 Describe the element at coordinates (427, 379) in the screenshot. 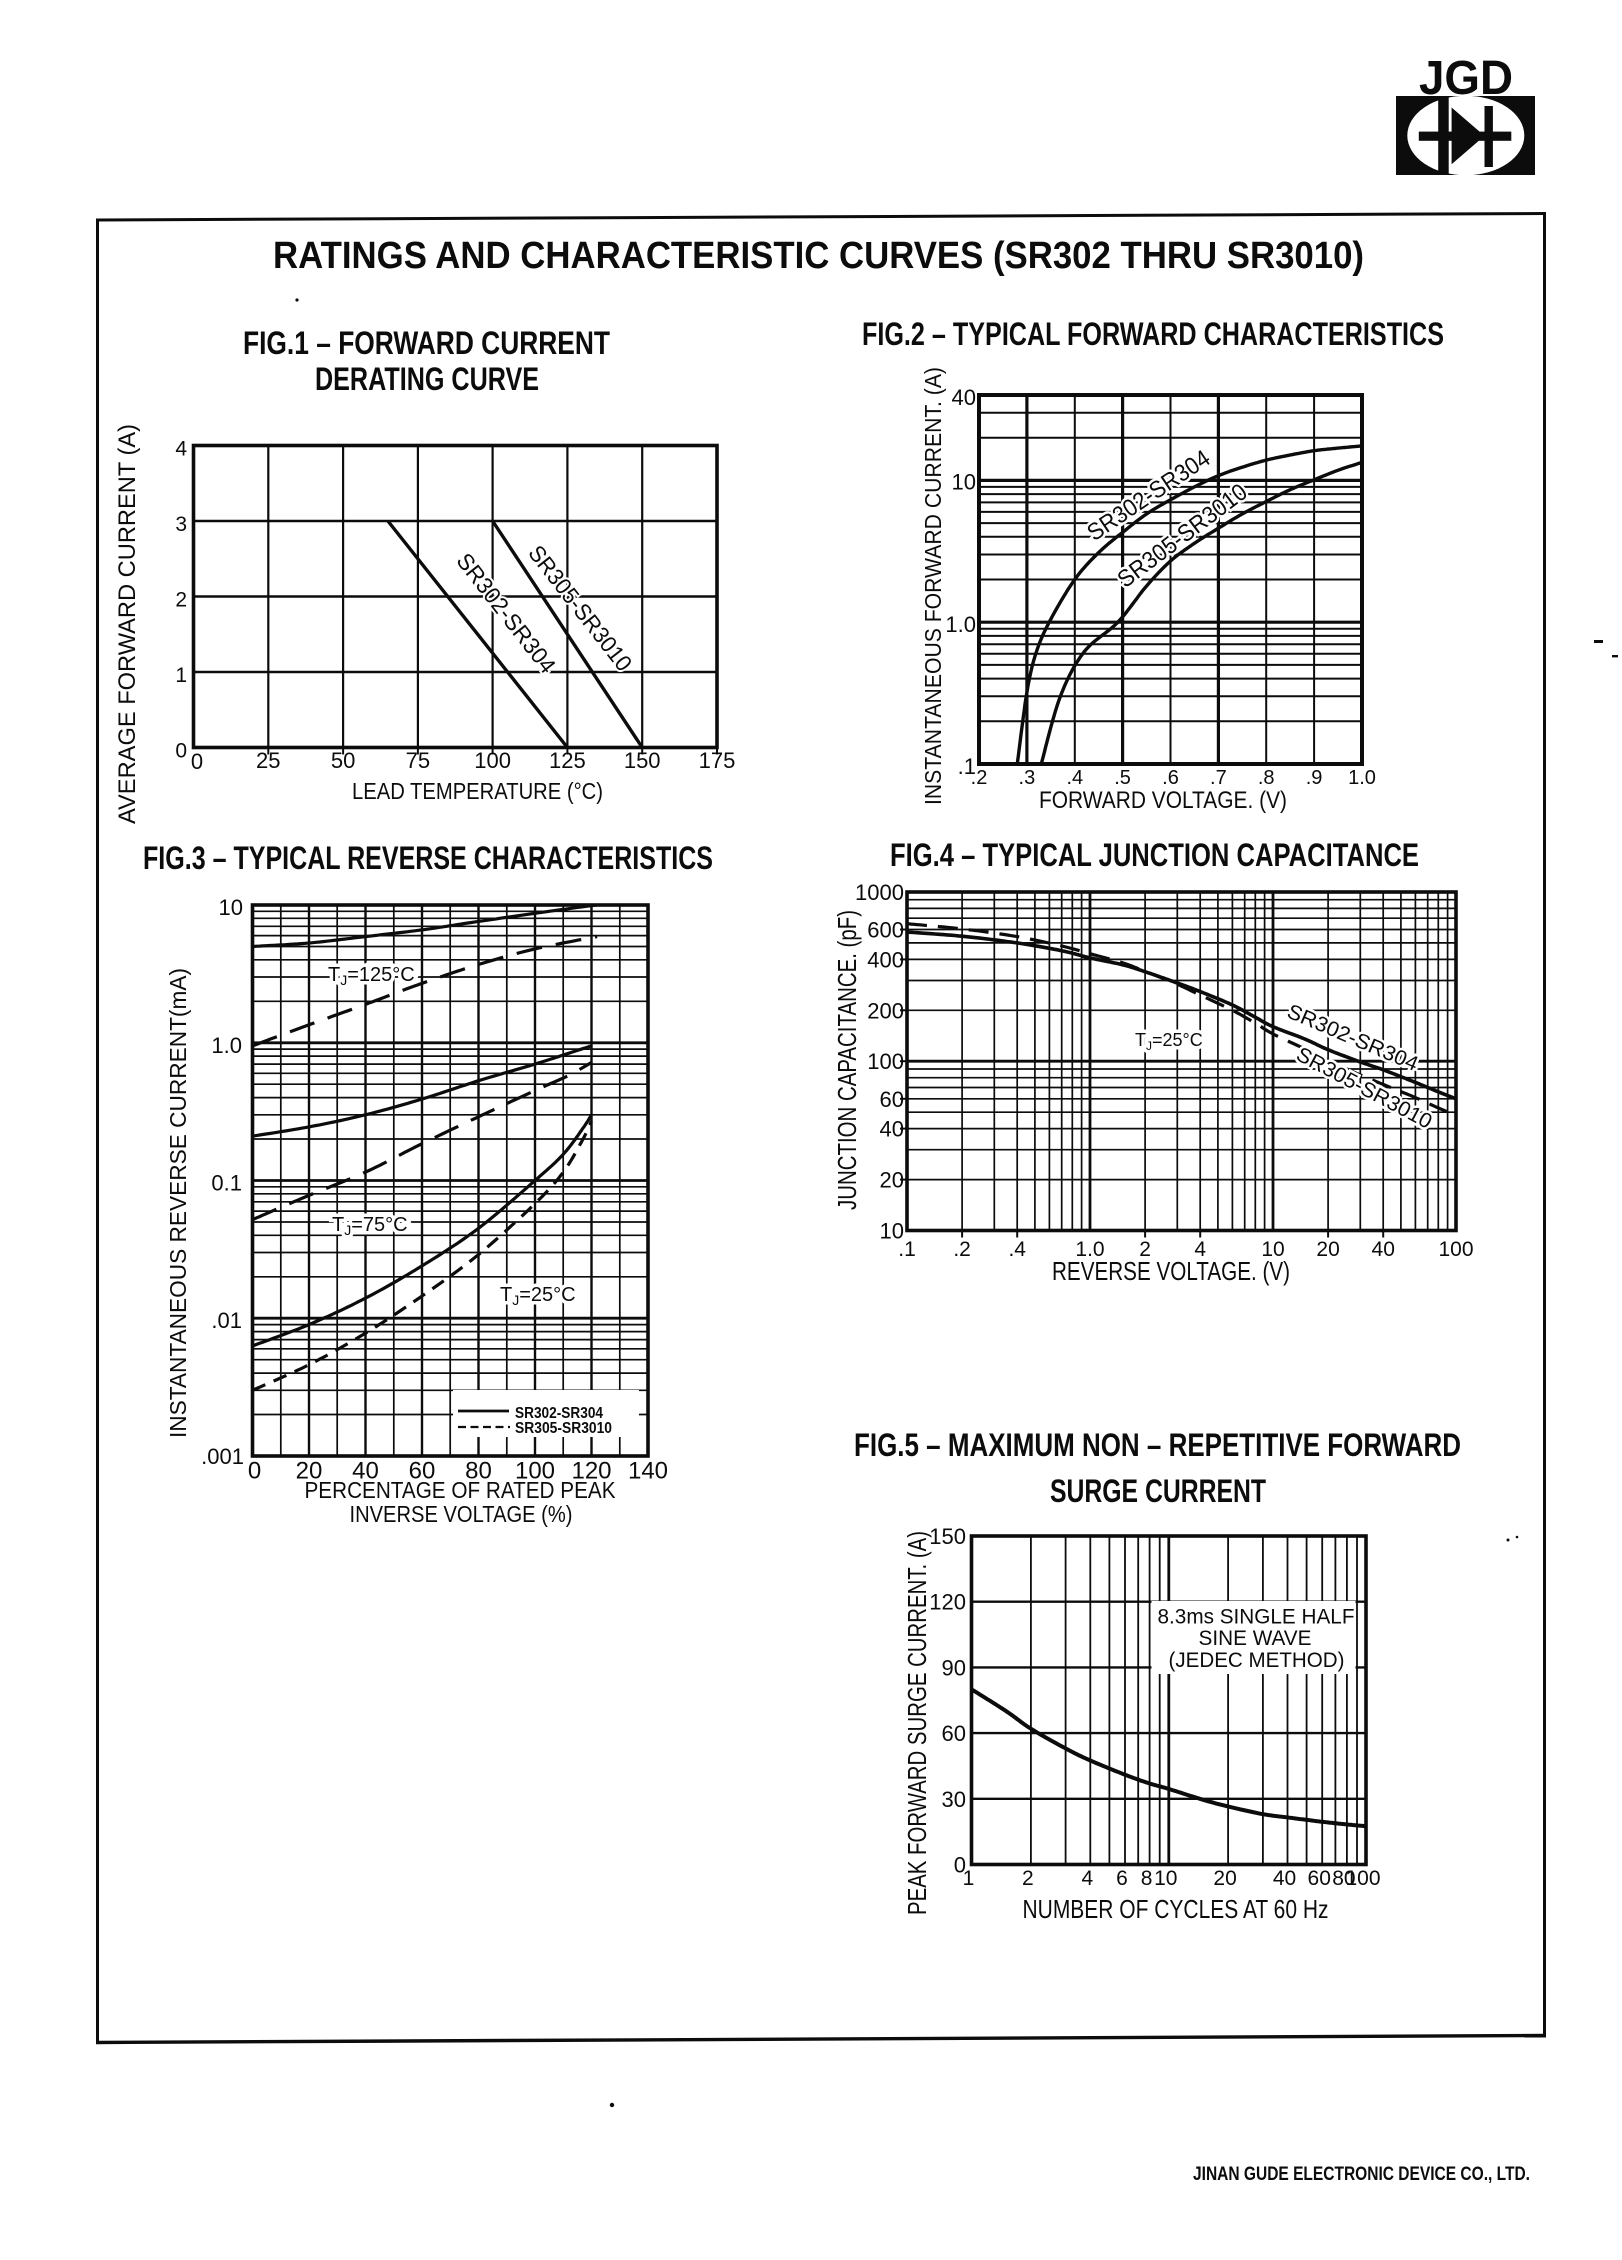

I see `svg-text: DERATING CURVE` at that location.